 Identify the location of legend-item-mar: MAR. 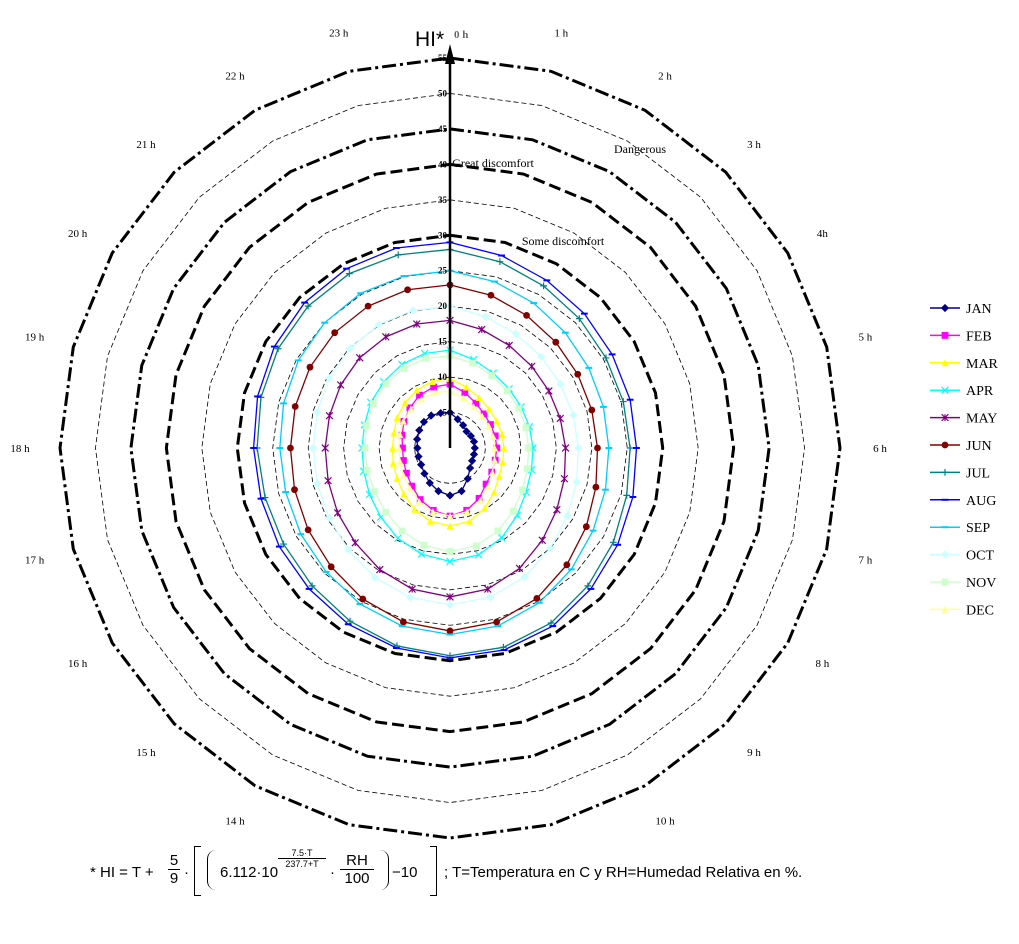
(964, 364).